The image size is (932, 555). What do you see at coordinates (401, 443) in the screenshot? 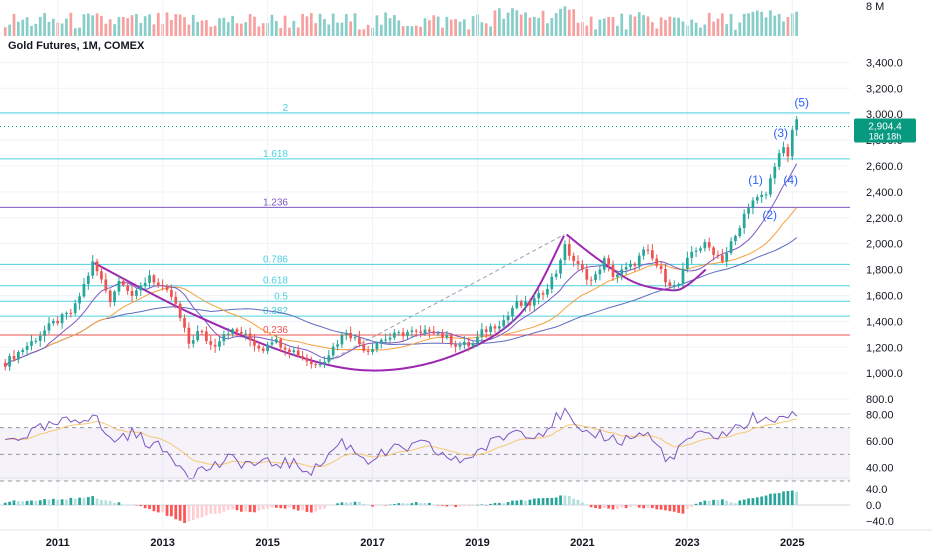
I see `rsi-signal-line` at bounding box center [401, 443].